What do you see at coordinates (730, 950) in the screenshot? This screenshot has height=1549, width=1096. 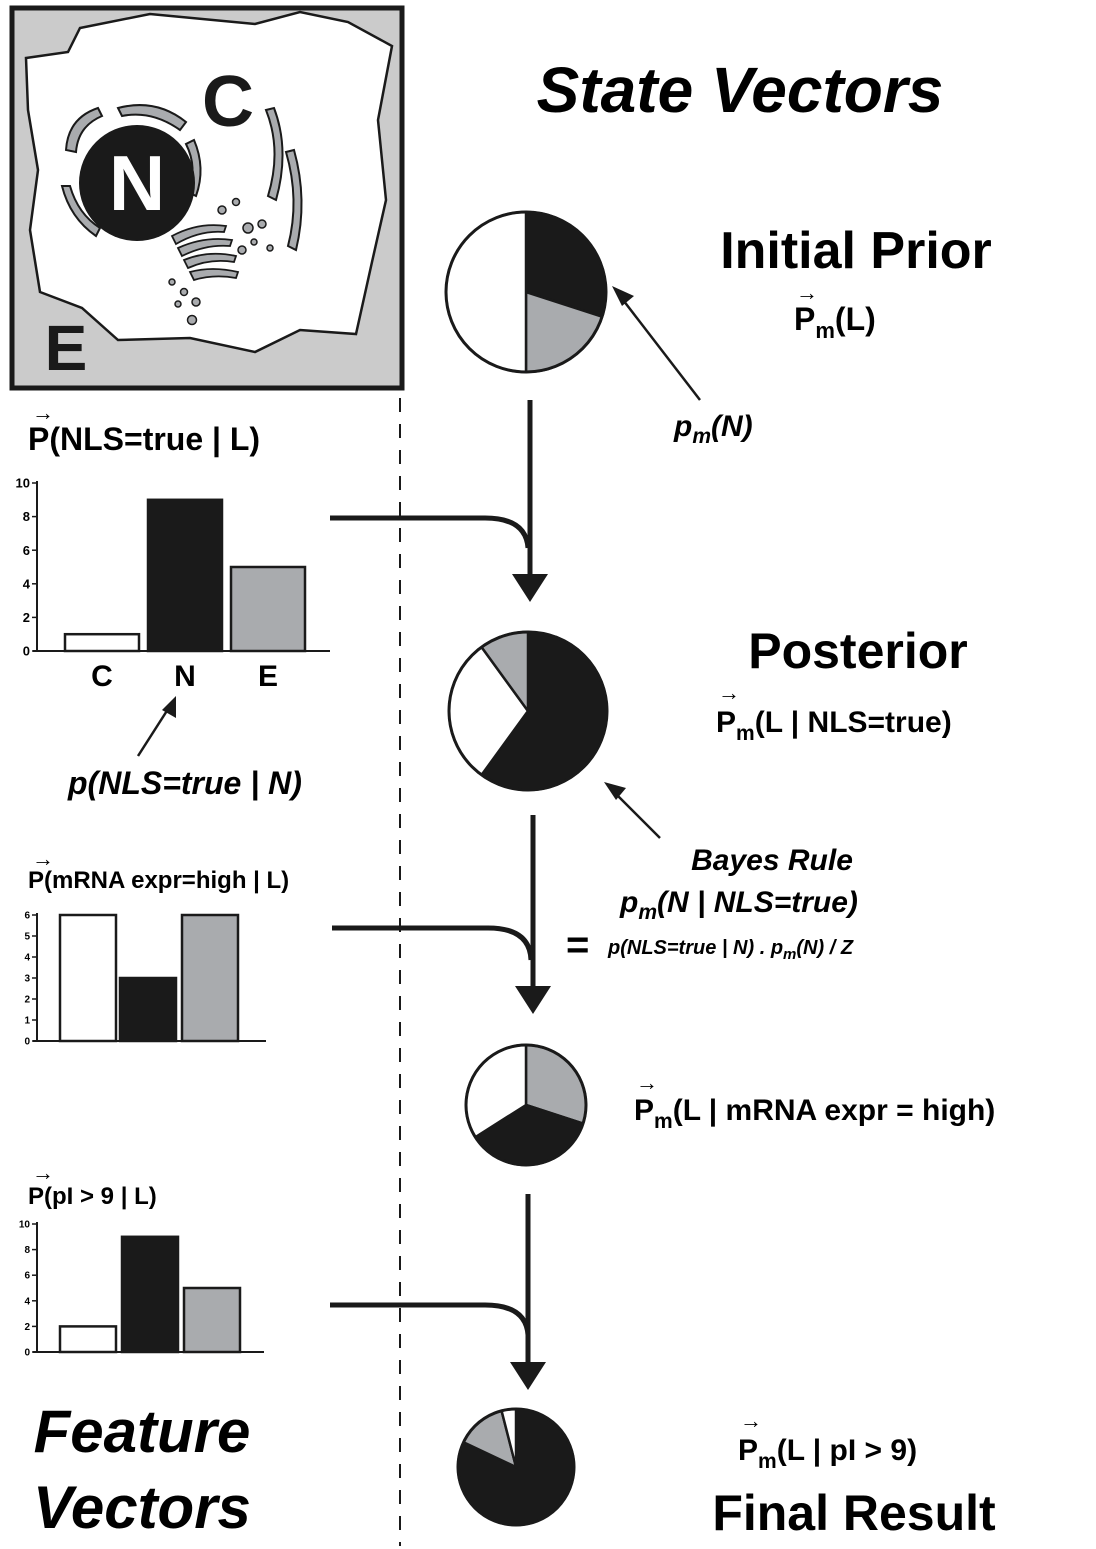 I see `bayes-rule-rhs: p(NLS=true | N) . pm(N) / Z` at bounding box center [730, 950].